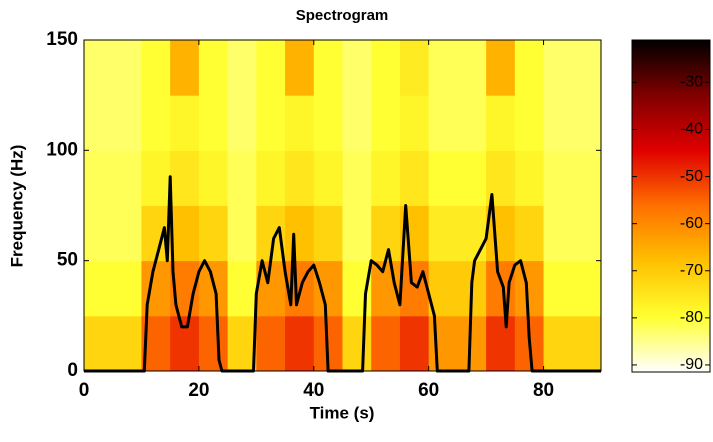 The width and height of the screenshot is (713, 442). I want to click on x-tick-label: 80, so click(543, 390).